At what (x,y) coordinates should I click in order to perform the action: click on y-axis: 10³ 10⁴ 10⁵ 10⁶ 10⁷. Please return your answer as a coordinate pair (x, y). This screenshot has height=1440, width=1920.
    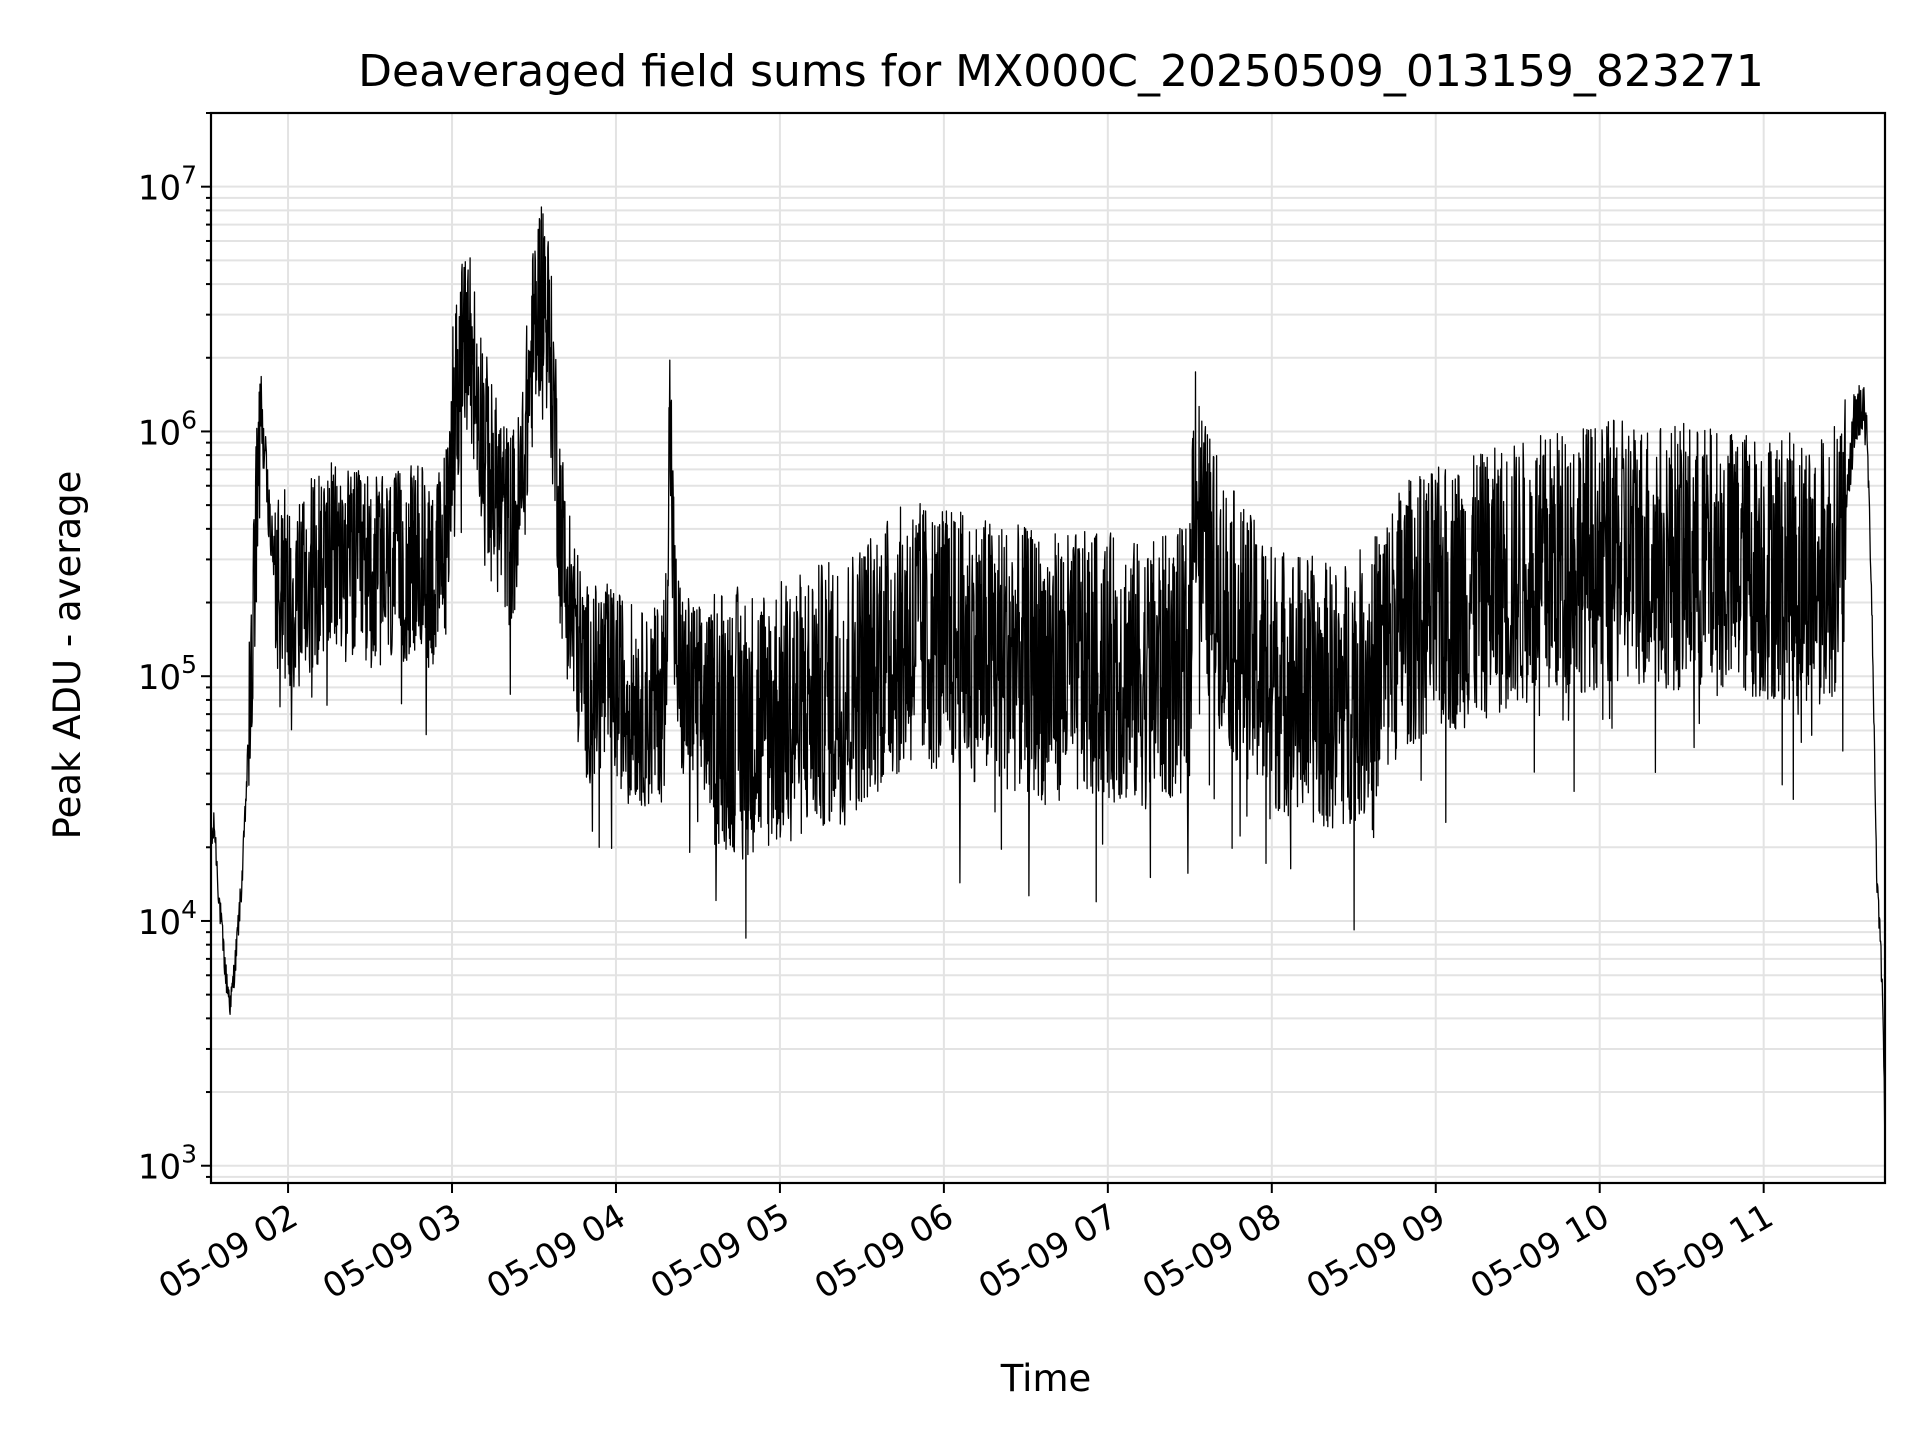
    Looking at the image, I should click on (174, 650).